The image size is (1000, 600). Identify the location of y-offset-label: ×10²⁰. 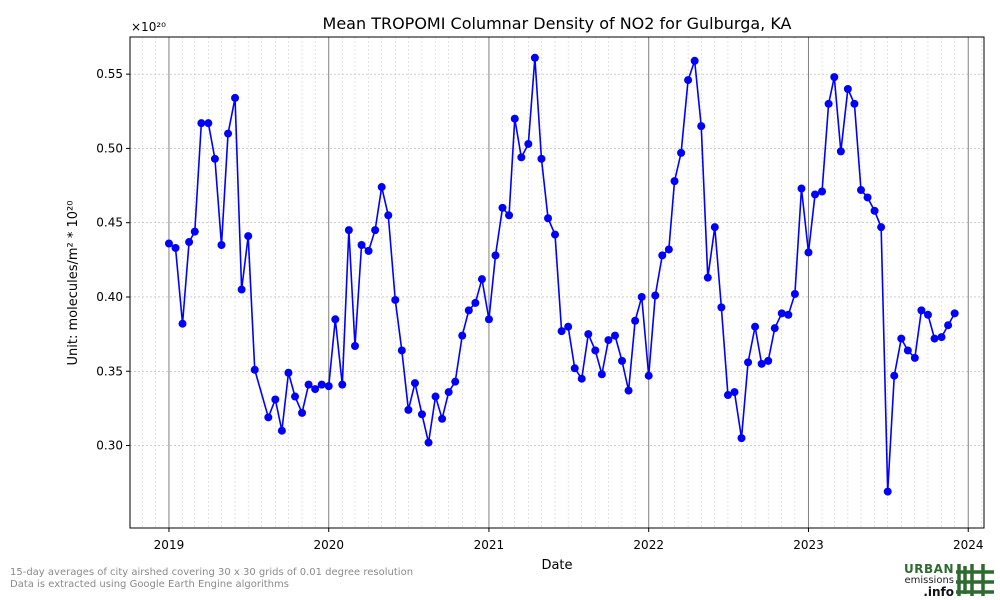
(148, 27).